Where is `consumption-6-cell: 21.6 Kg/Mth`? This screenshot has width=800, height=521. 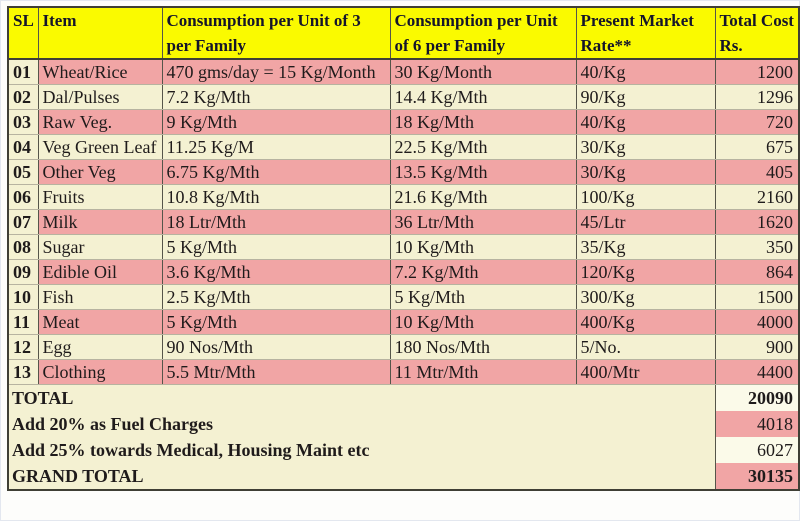
consumption-6-cell: 21.6 Kg/Mth is located at coordinates (482, 197).